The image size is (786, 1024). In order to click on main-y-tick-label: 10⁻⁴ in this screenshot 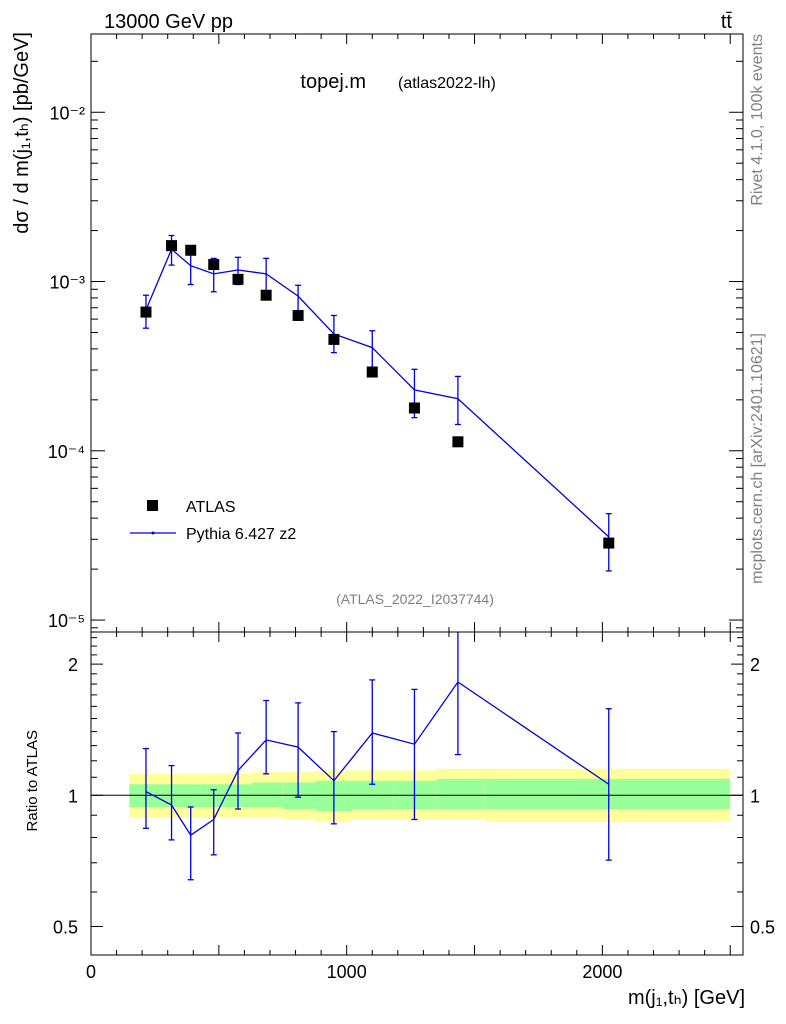, I will do `click(66, 452)`.